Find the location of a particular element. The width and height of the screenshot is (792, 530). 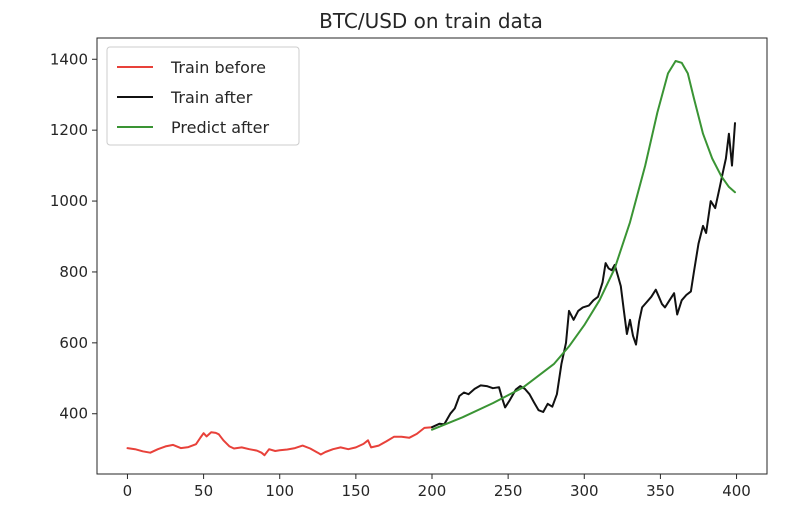

x-tick-label: 350 is located at coordinates (660, 491).